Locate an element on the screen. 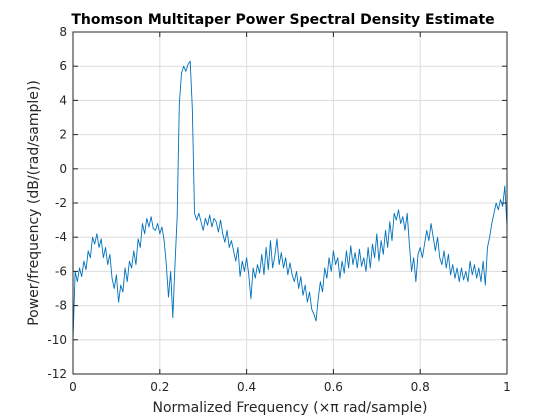  y-tick-label: 4 is located at coordinates (63, 100).